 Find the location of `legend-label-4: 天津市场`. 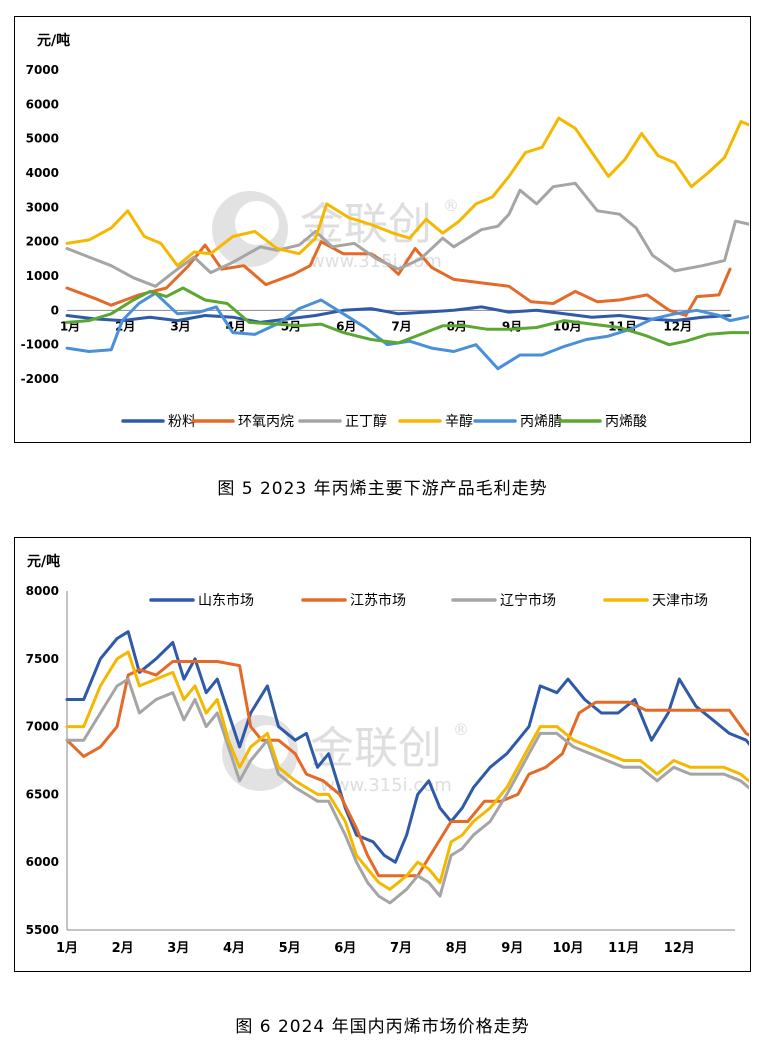

legend-label-4: 天津市场 is located at coordinates (680, 600).